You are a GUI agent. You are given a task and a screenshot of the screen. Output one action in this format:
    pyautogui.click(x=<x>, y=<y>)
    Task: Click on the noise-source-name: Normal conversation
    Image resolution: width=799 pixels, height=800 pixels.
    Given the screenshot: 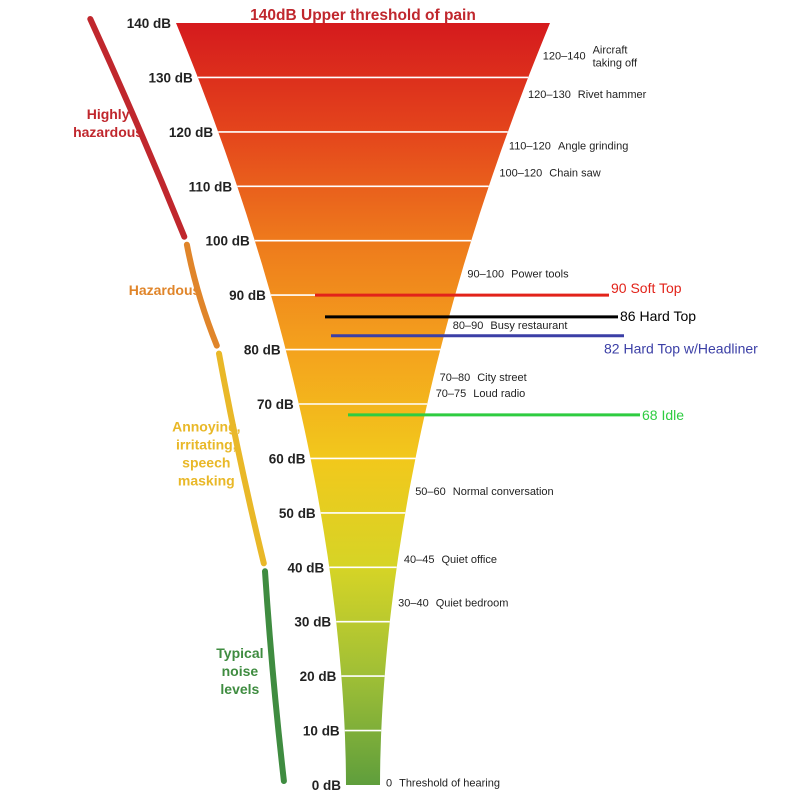 What is the action you would take?
    pyautogui.click(x=503, y=492)
    